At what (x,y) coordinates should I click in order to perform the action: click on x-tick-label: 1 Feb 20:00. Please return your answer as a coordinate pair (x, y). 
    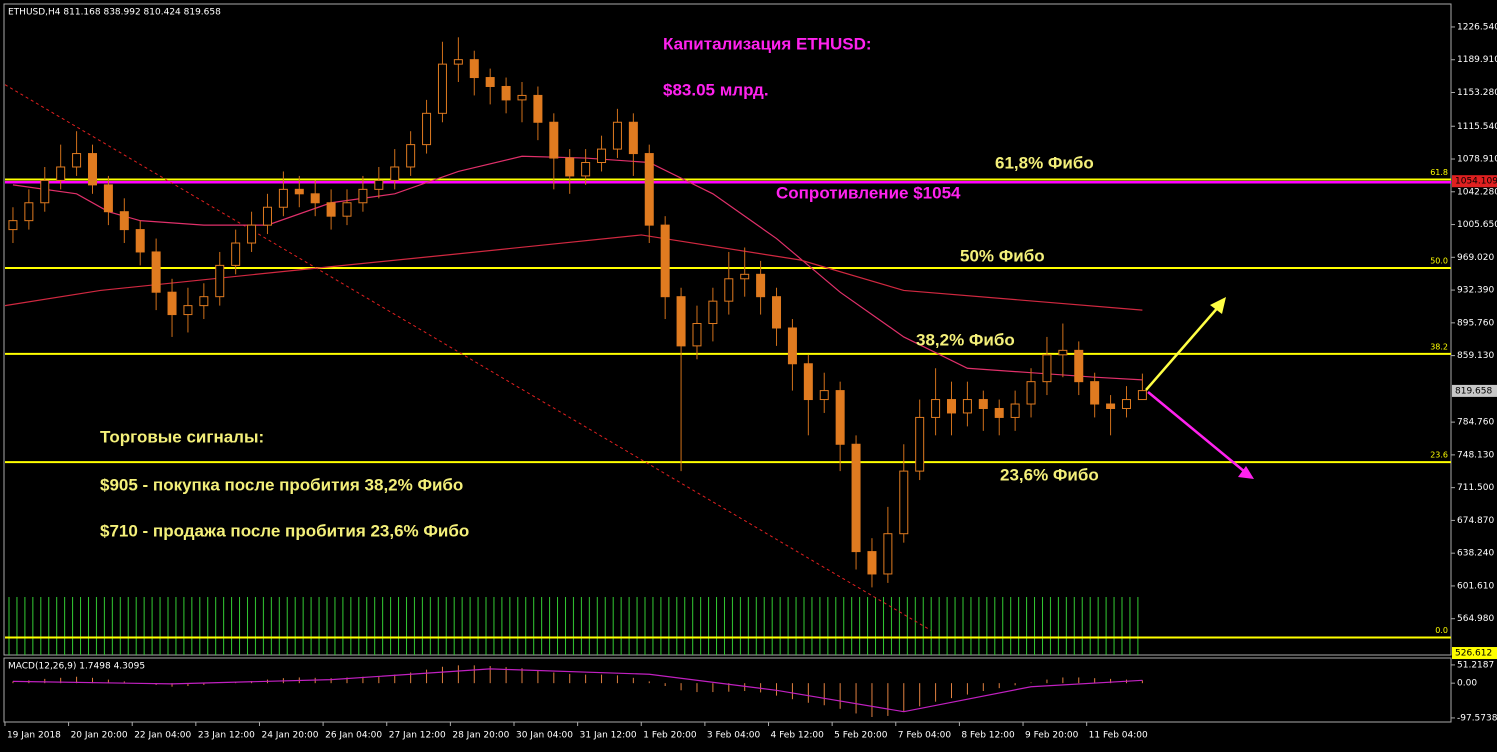
    Looking at the image, I should click on (670, 736).